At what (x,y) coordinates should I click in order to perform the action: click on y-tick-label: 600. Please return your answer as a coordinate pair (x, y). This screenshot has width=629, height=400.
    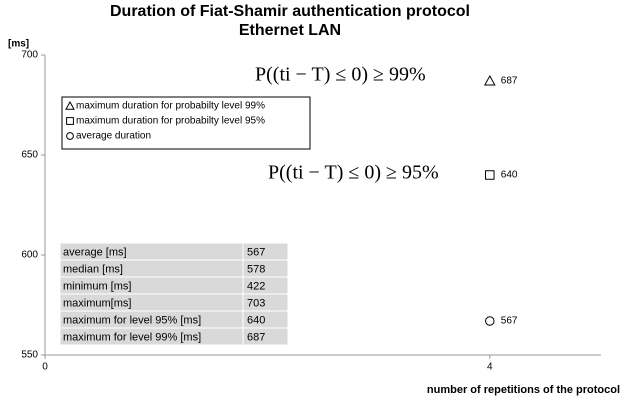
    Looking at the image, I should click on (29, 255).